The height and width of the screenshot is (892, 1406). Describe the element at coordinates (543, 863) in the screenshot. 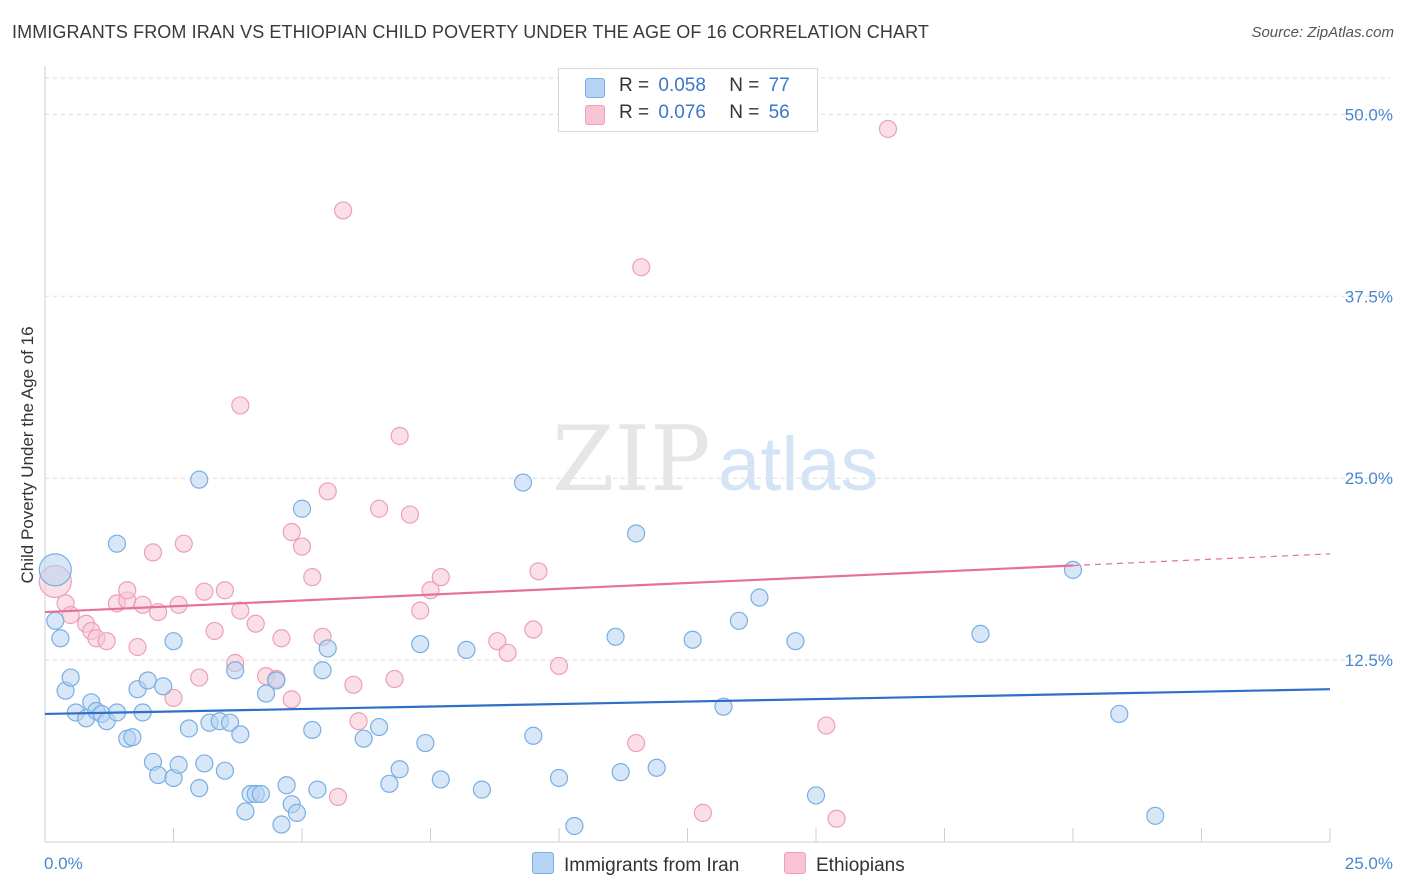

I see `bottom-legend-iran-swatch` at that location.